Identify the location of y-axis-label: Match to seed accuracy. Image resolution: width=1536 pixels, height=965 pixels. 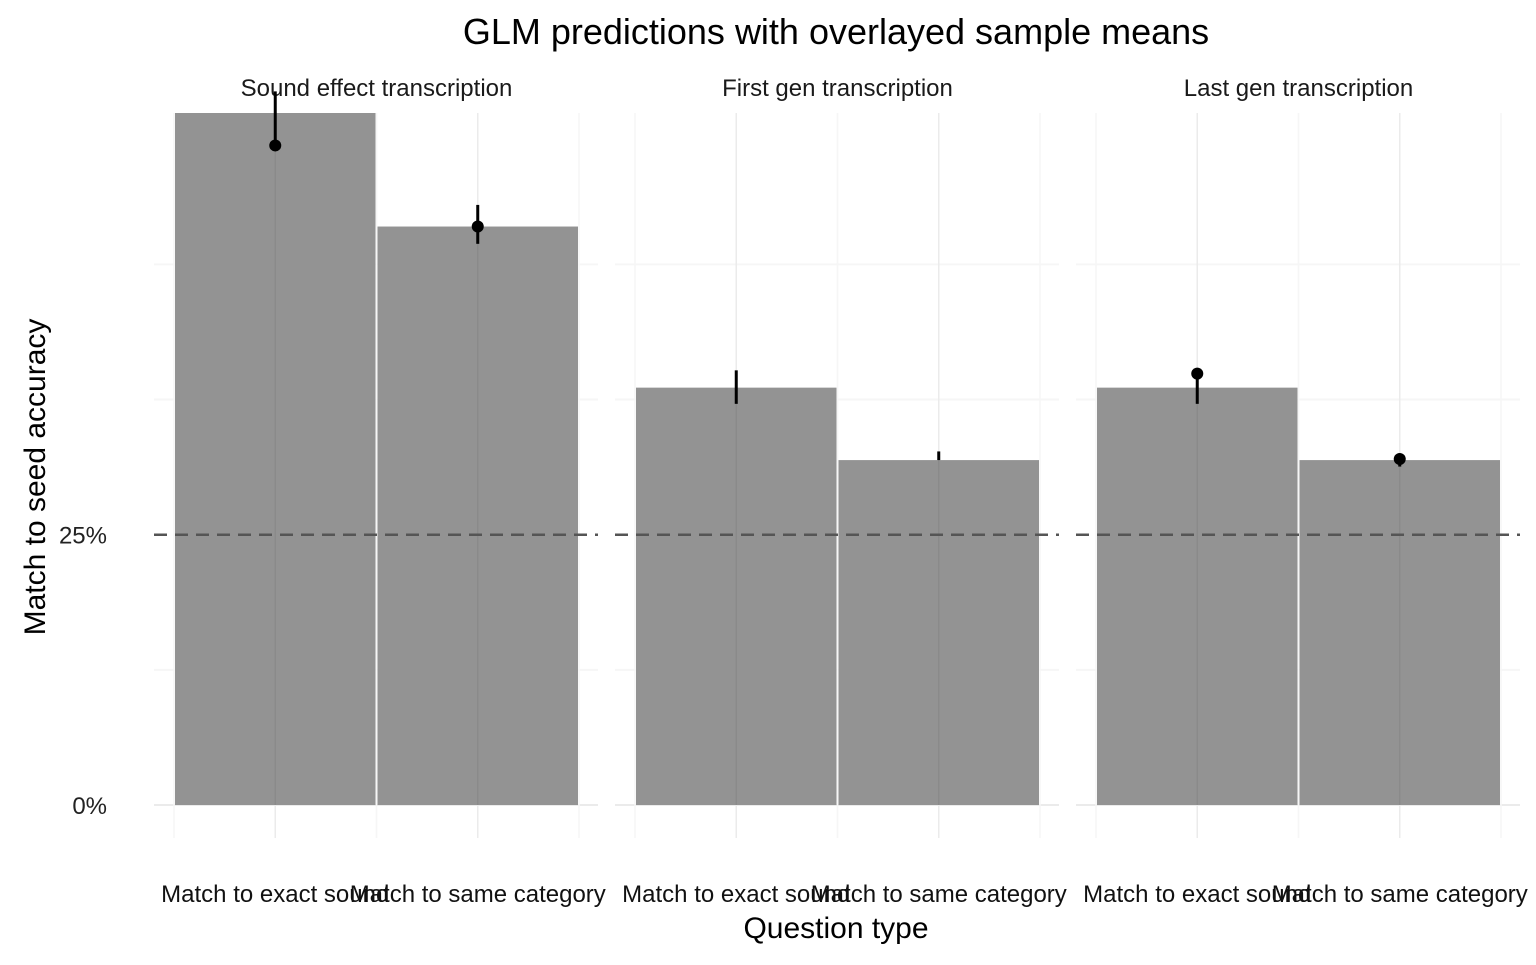
(35, 477).